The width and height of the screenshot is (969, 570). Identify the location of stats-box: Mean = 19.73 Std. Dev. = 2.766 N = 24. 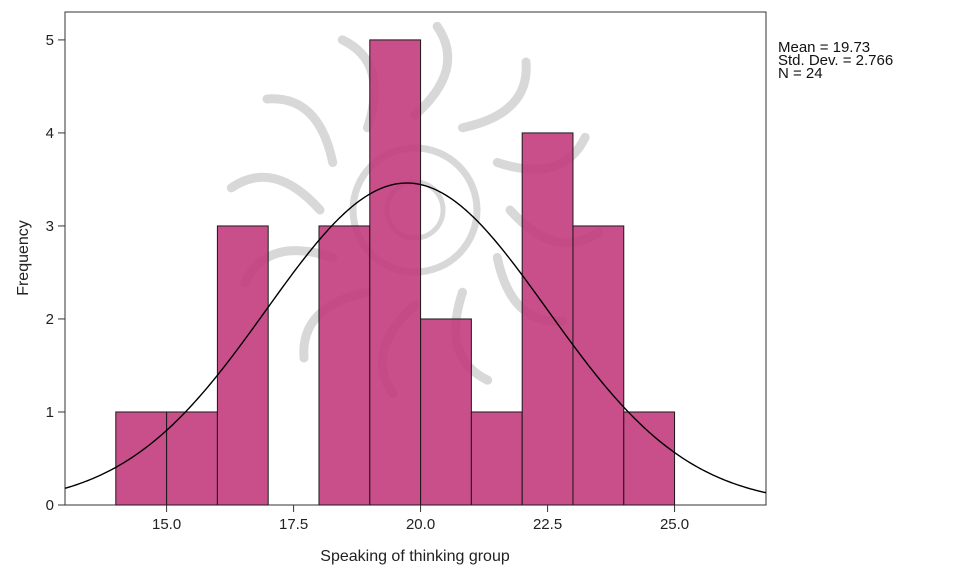
(836, 60).